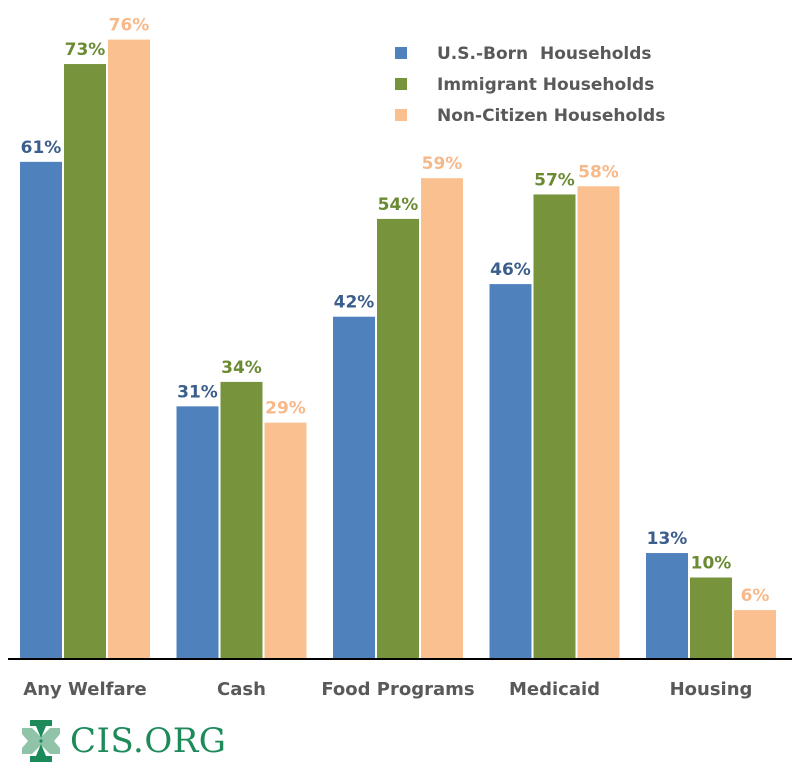 The width and height of the screenshot is (800, 775). What do you see at coordinates (551, 116) in the screenshot?
I see `legend-label-non-citizen-households: Non-Citizen Households` at bounding box center [551, 116].